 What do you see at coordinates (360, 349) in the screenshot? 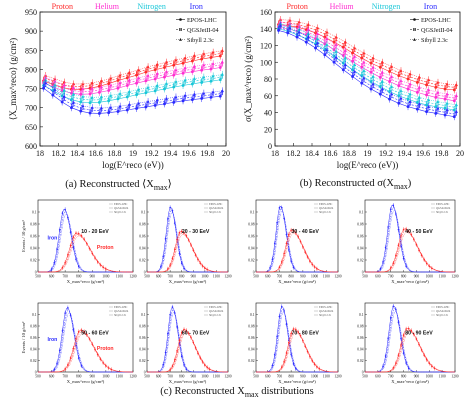
I see `y-tick-label: 0.04` at bounding box center [360, 349].